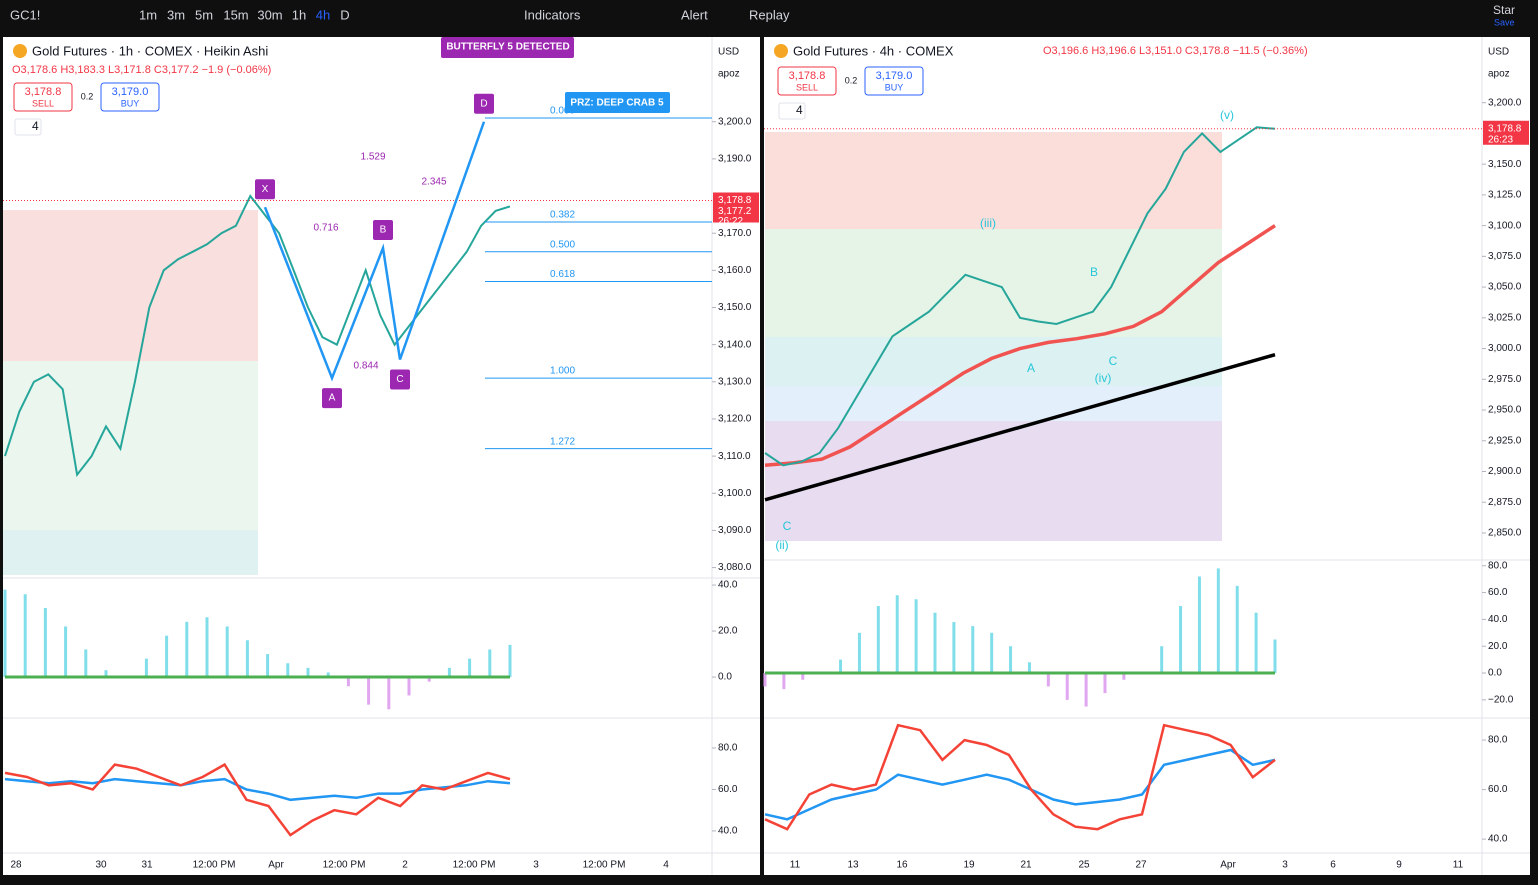 The image size is (1538, 885). I want to click on x-tick-label: 21, so click(1026, 865).